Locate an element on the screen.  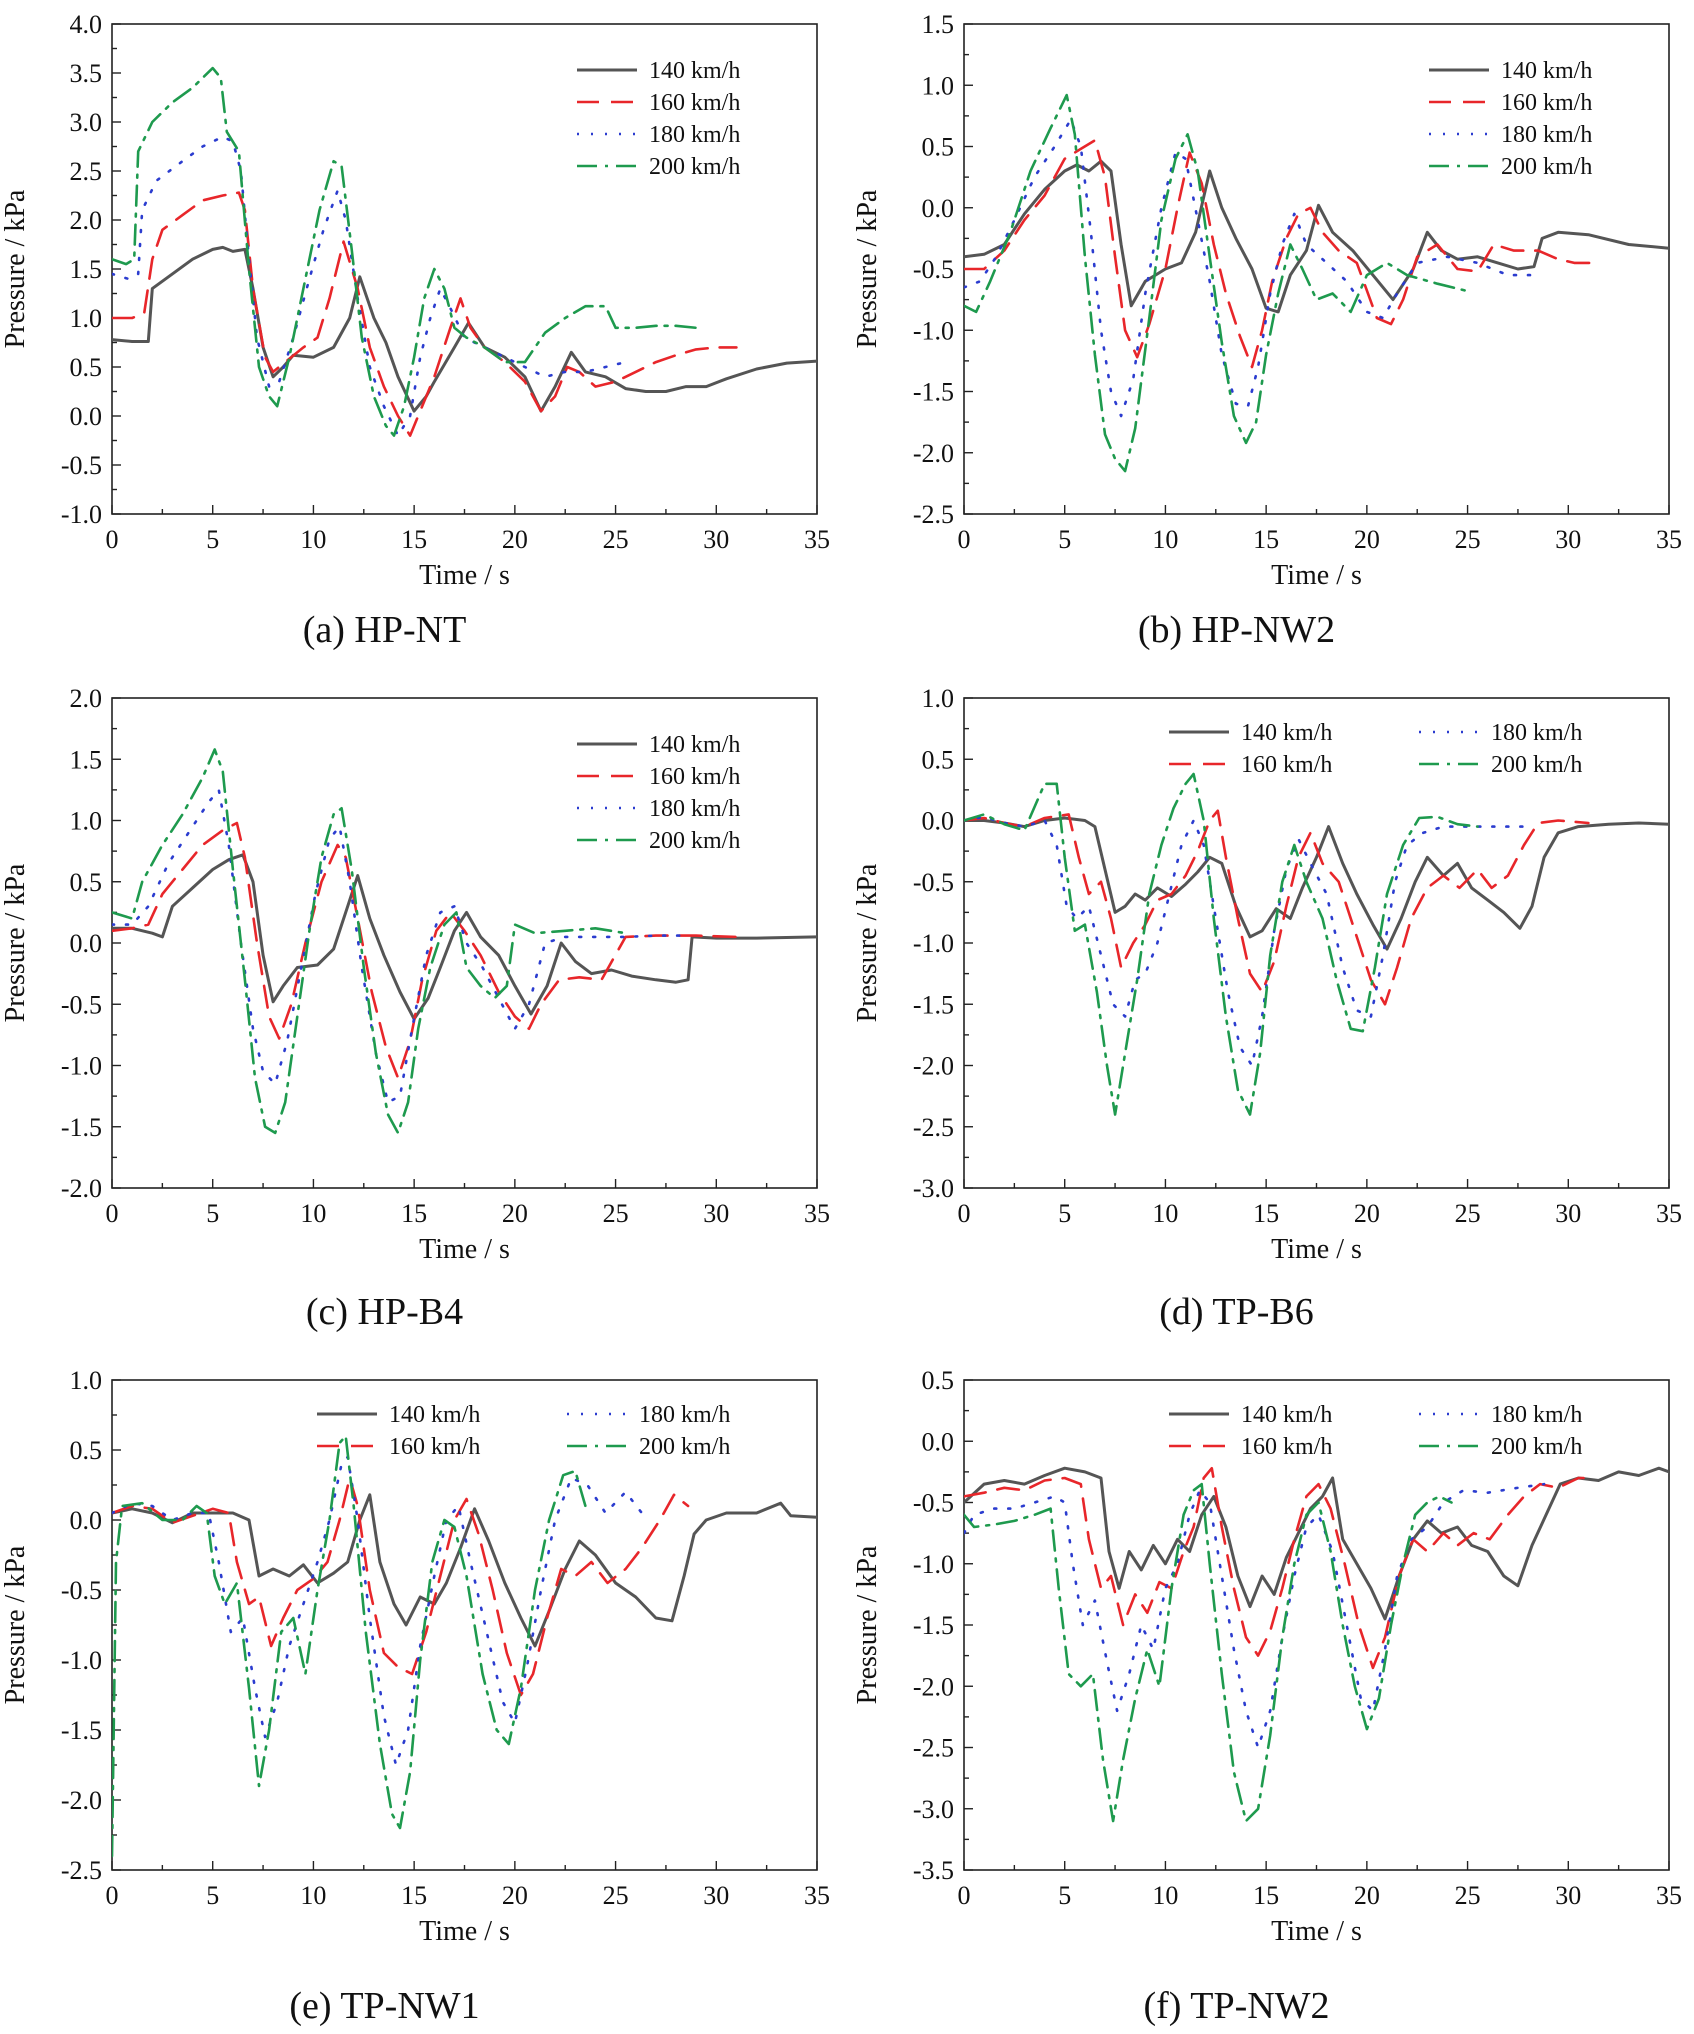
y-tick-label: 3.0 is located at coordinates (86, 122).